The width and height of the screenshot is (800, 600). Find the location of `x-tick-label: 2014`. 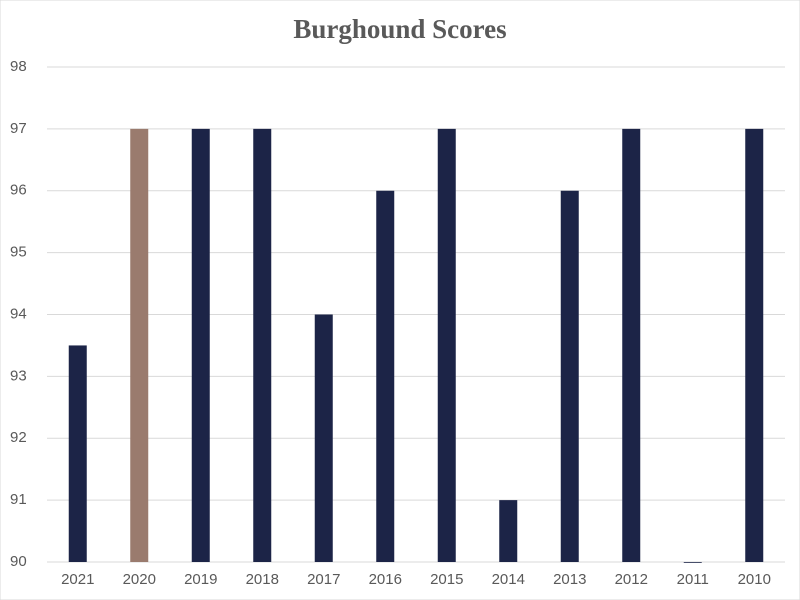

x-tick-label: 2014 is located at coordinates (508, 579).